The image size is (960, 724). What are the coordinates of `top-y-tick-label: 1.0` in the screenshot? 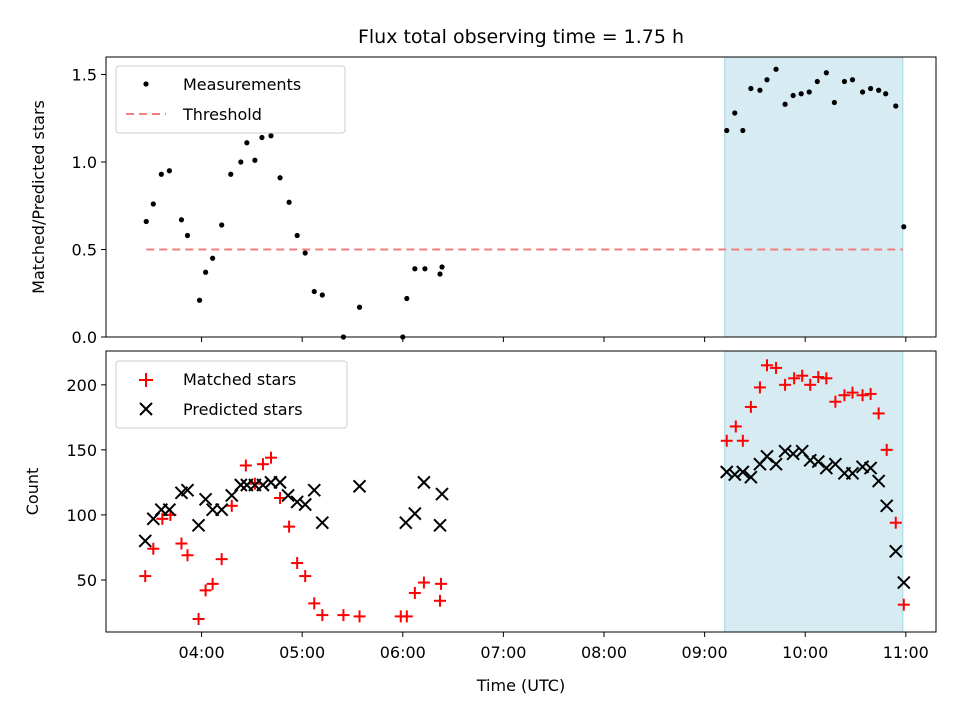 It's located at (84, 162).